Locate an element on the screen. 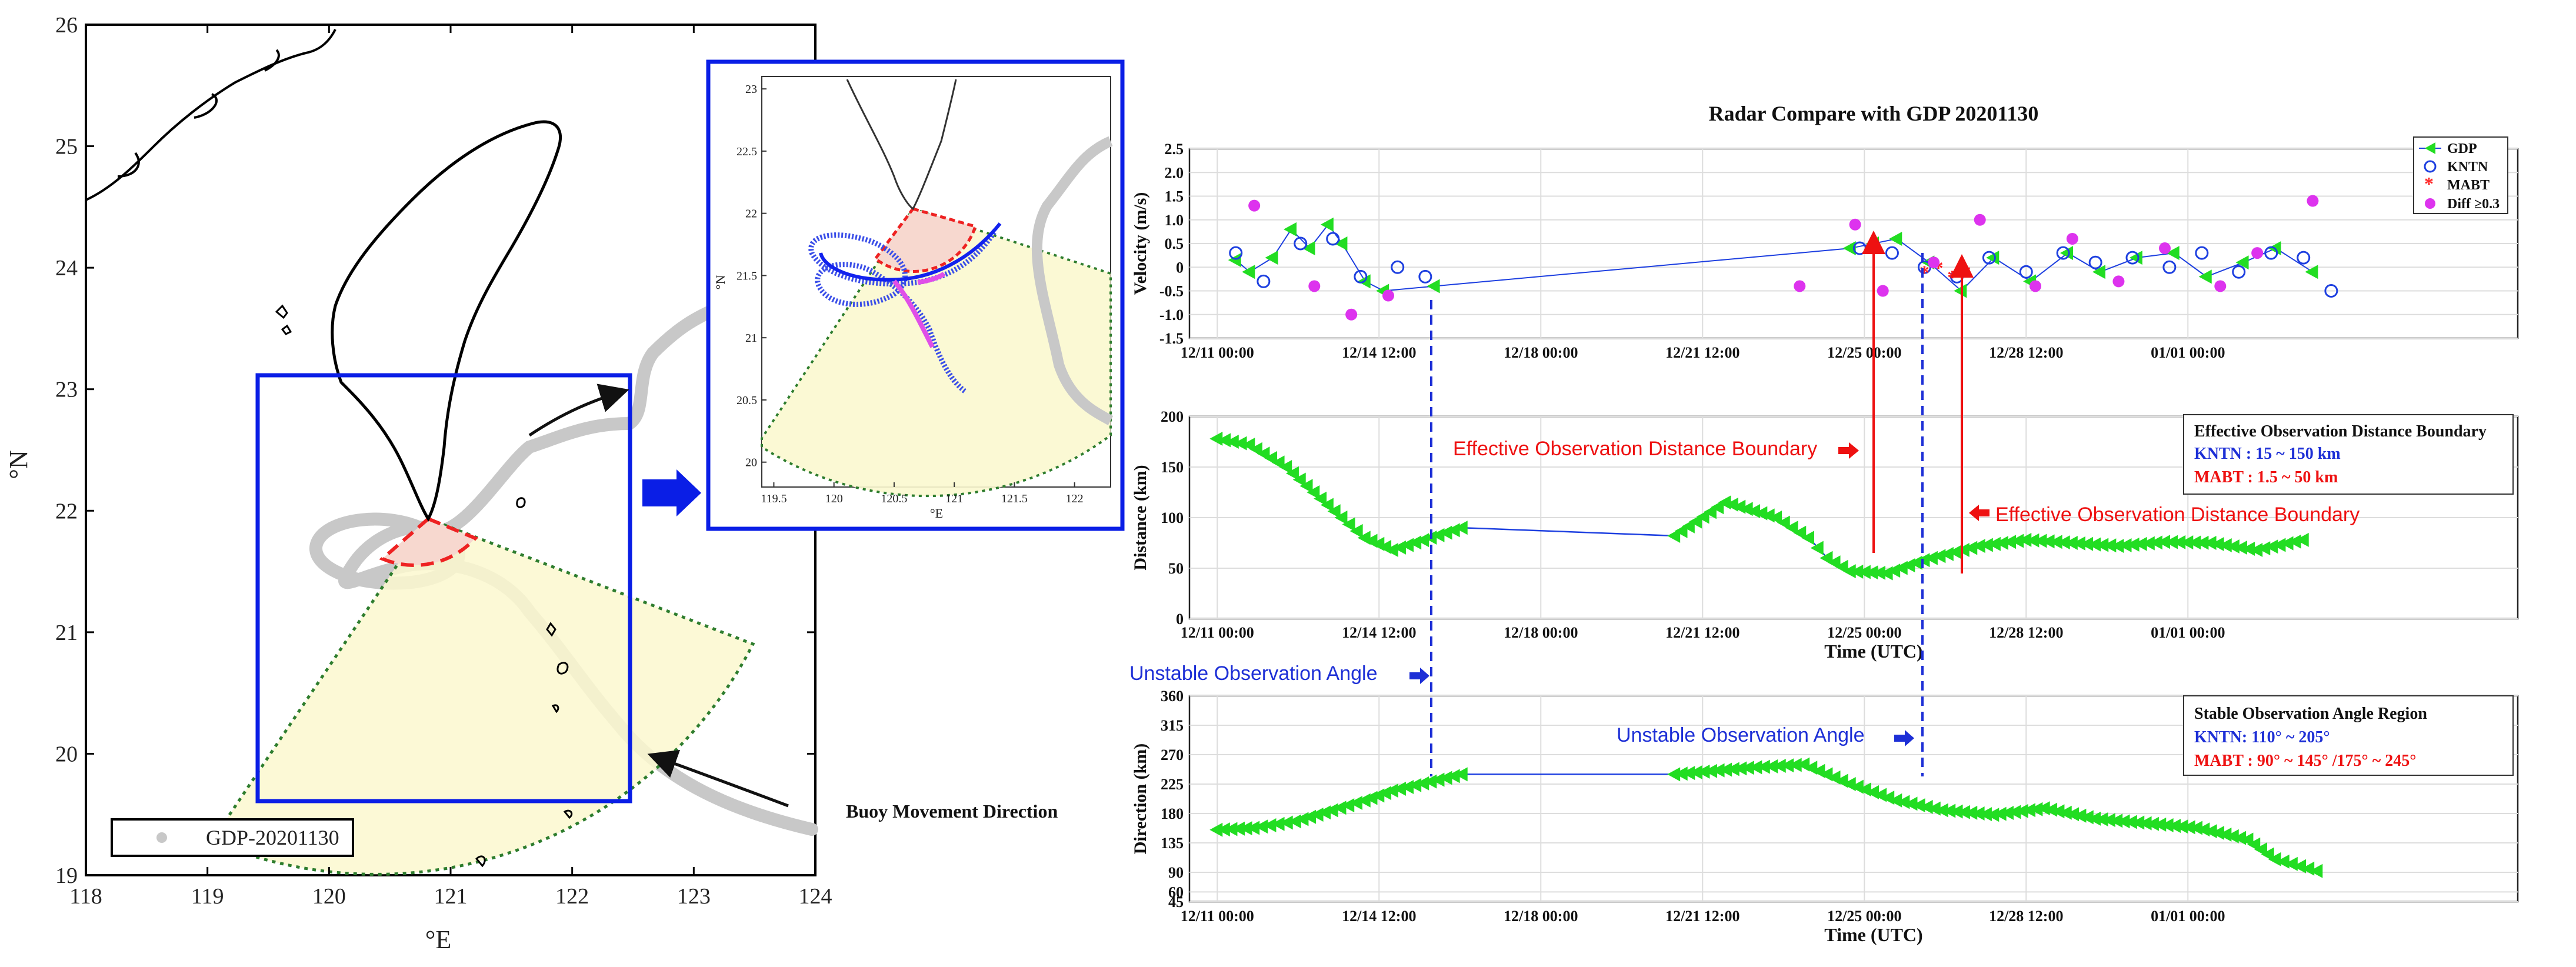 This screenshot has height=967, width=2576. y-axis-label: Direction (km) is located at coordinates (1140, 799).